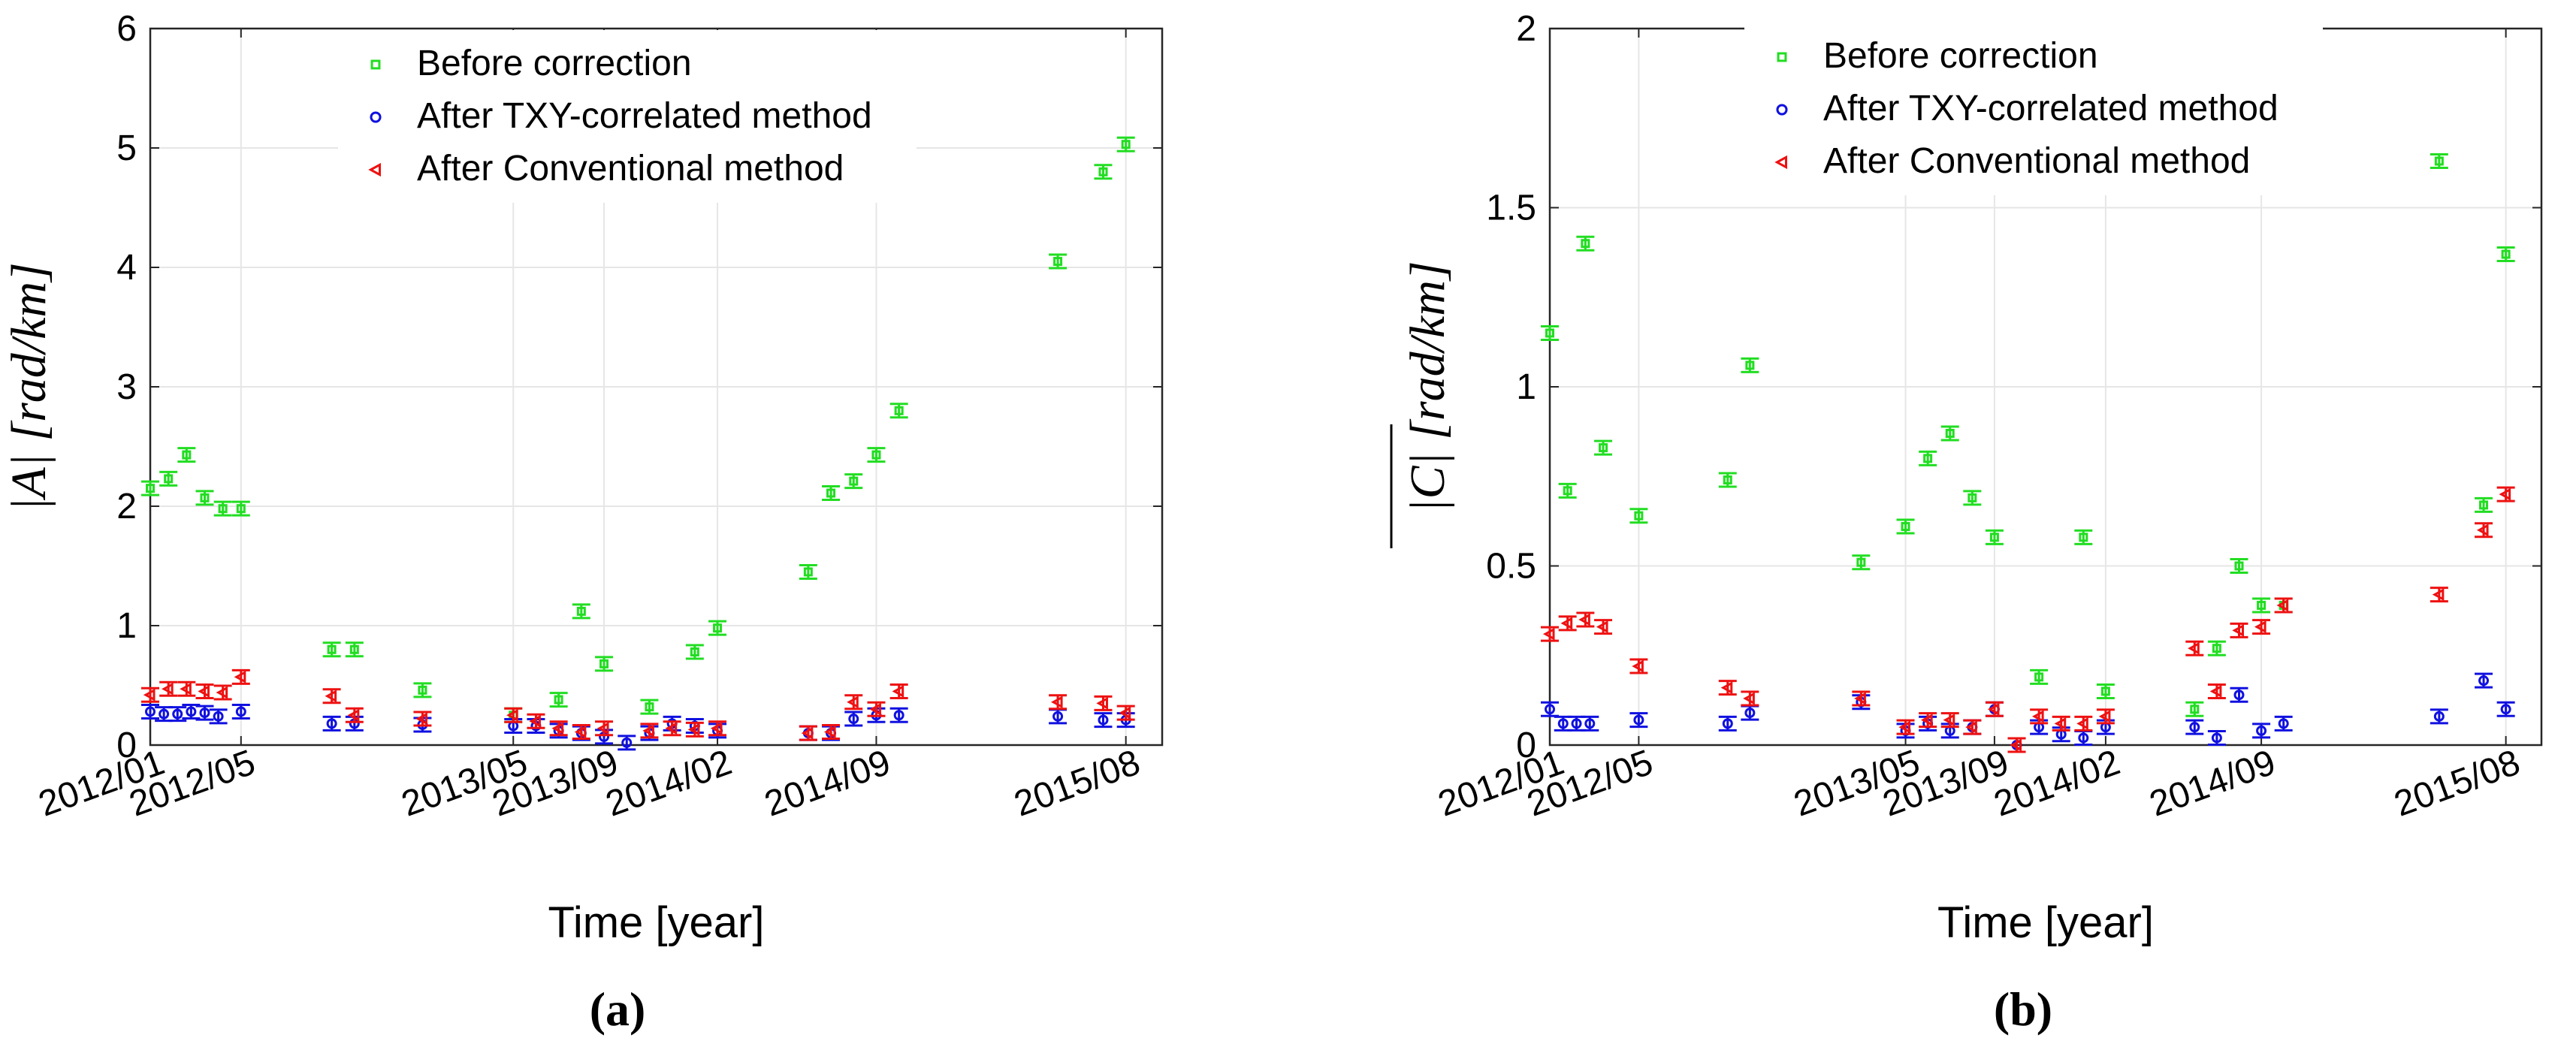 This screenshot has width=2576, height=1050. Describe the element at coordinates (638, 704) in the screenshot. I see `series-conventional` at that location.